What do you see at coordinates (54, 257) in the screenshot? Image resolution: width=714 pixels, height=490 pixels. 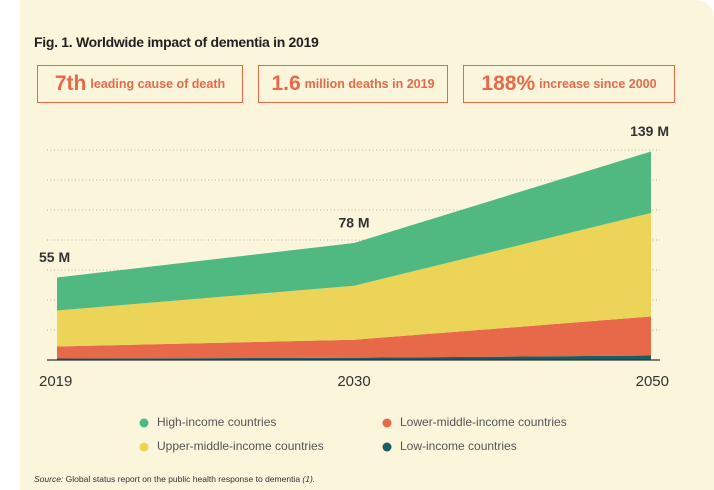 I see `total-label: 55 M` at bounding box center [54, 257].